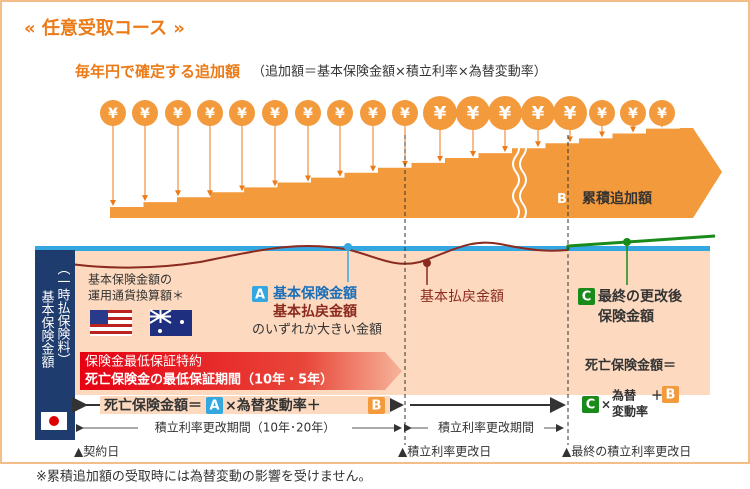 The width and height of the screenshot is (750, 489). I want to click on note: 基本保険金額の, so click(130, 279).